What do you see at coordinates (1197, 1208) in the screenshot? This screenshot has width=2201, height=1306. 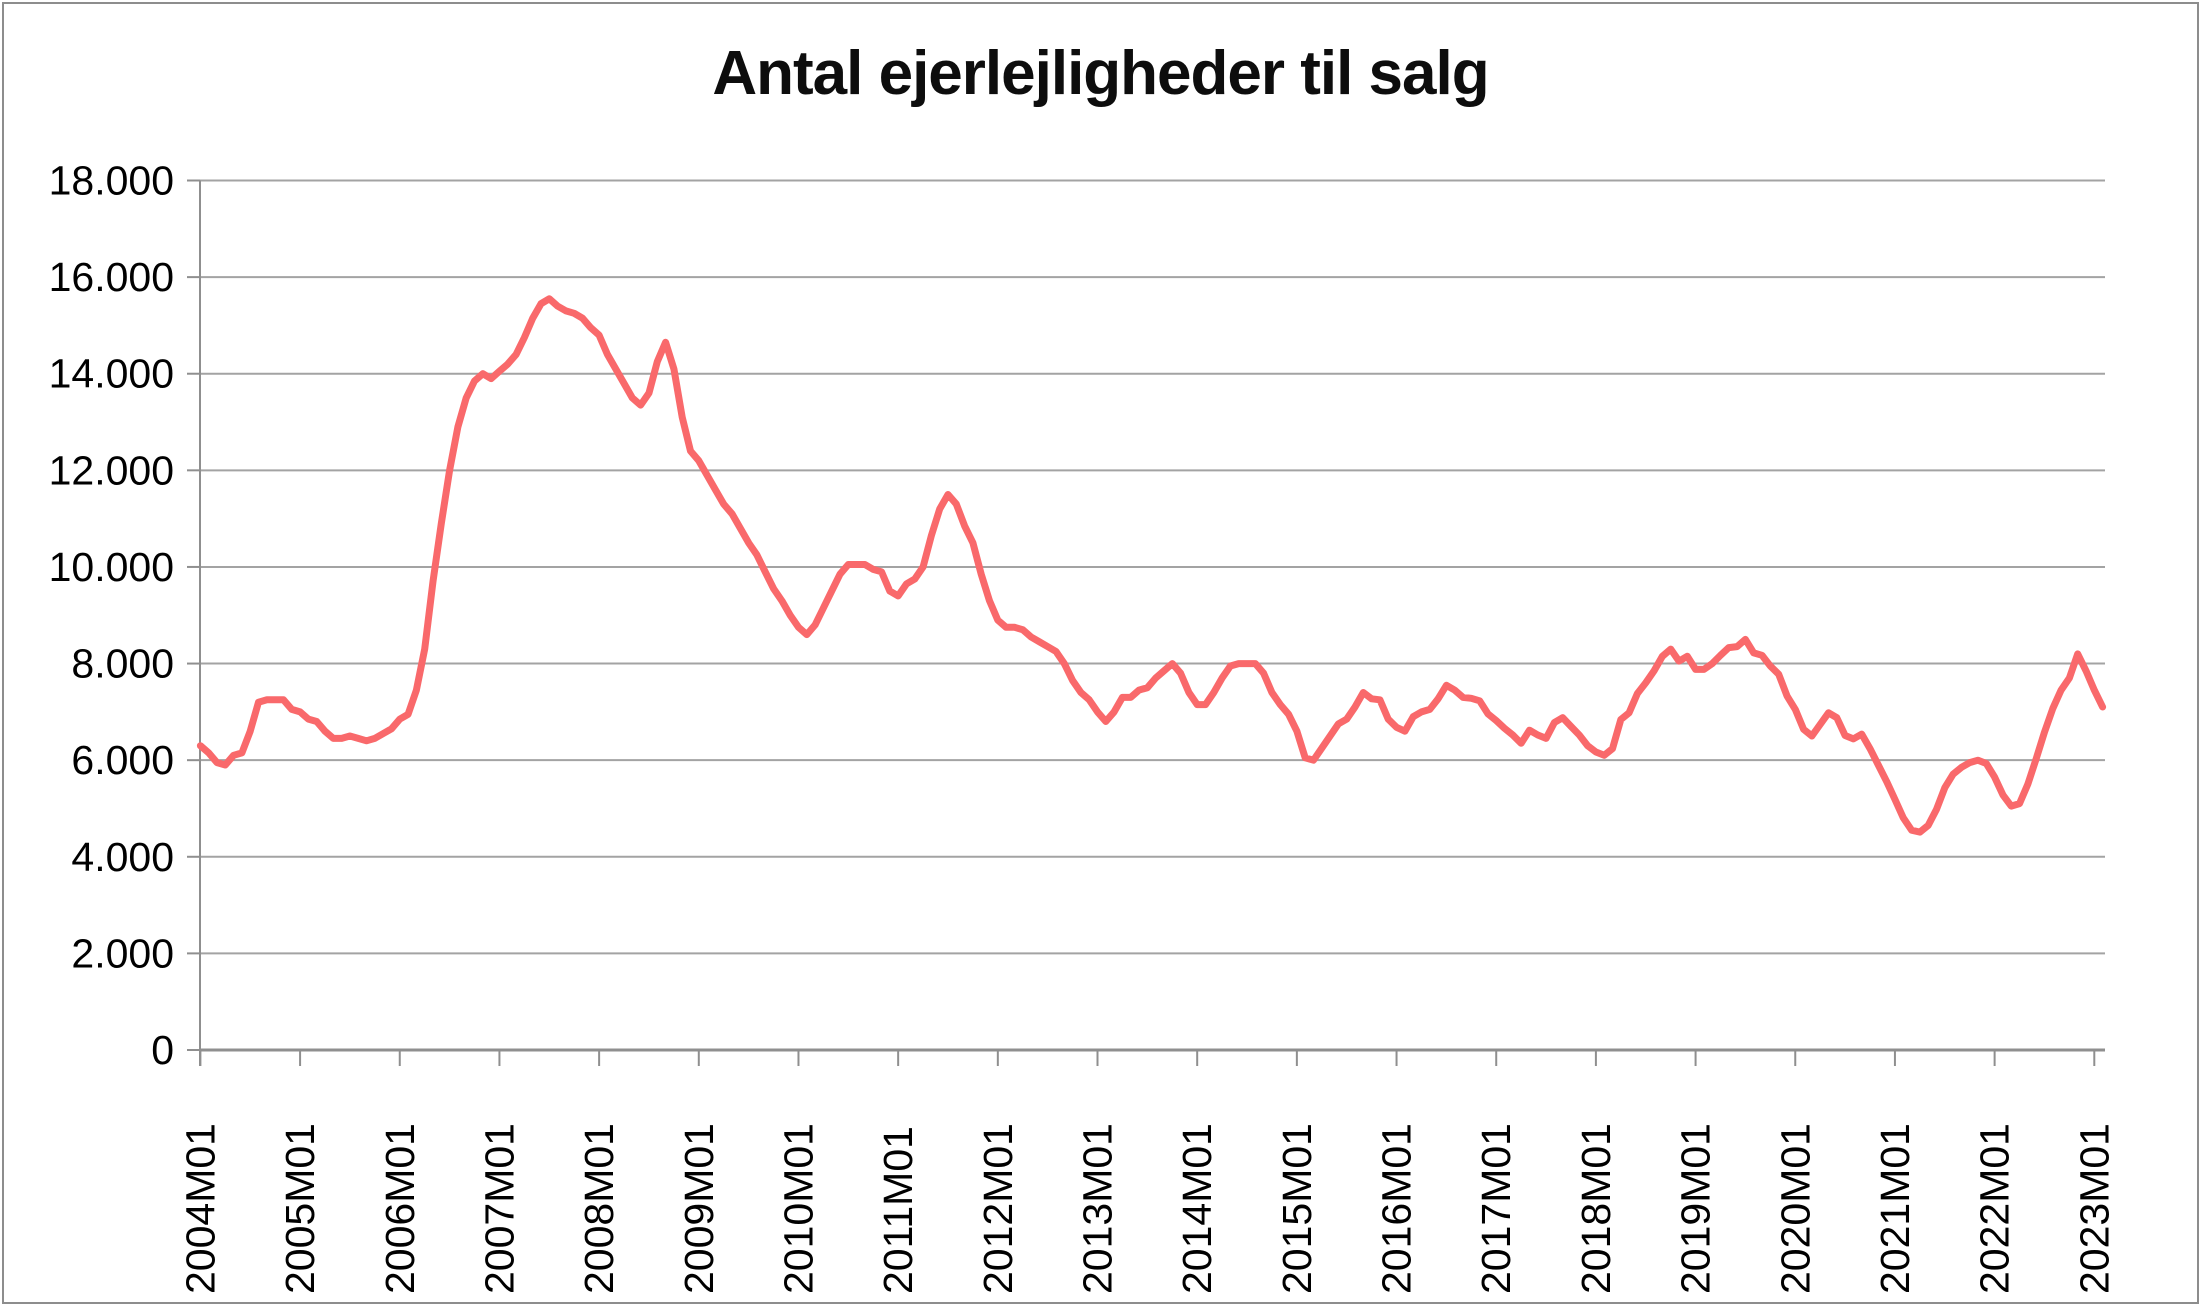 I see `x-tick-label: 2014M01` at bounding box center [1197, 1208].